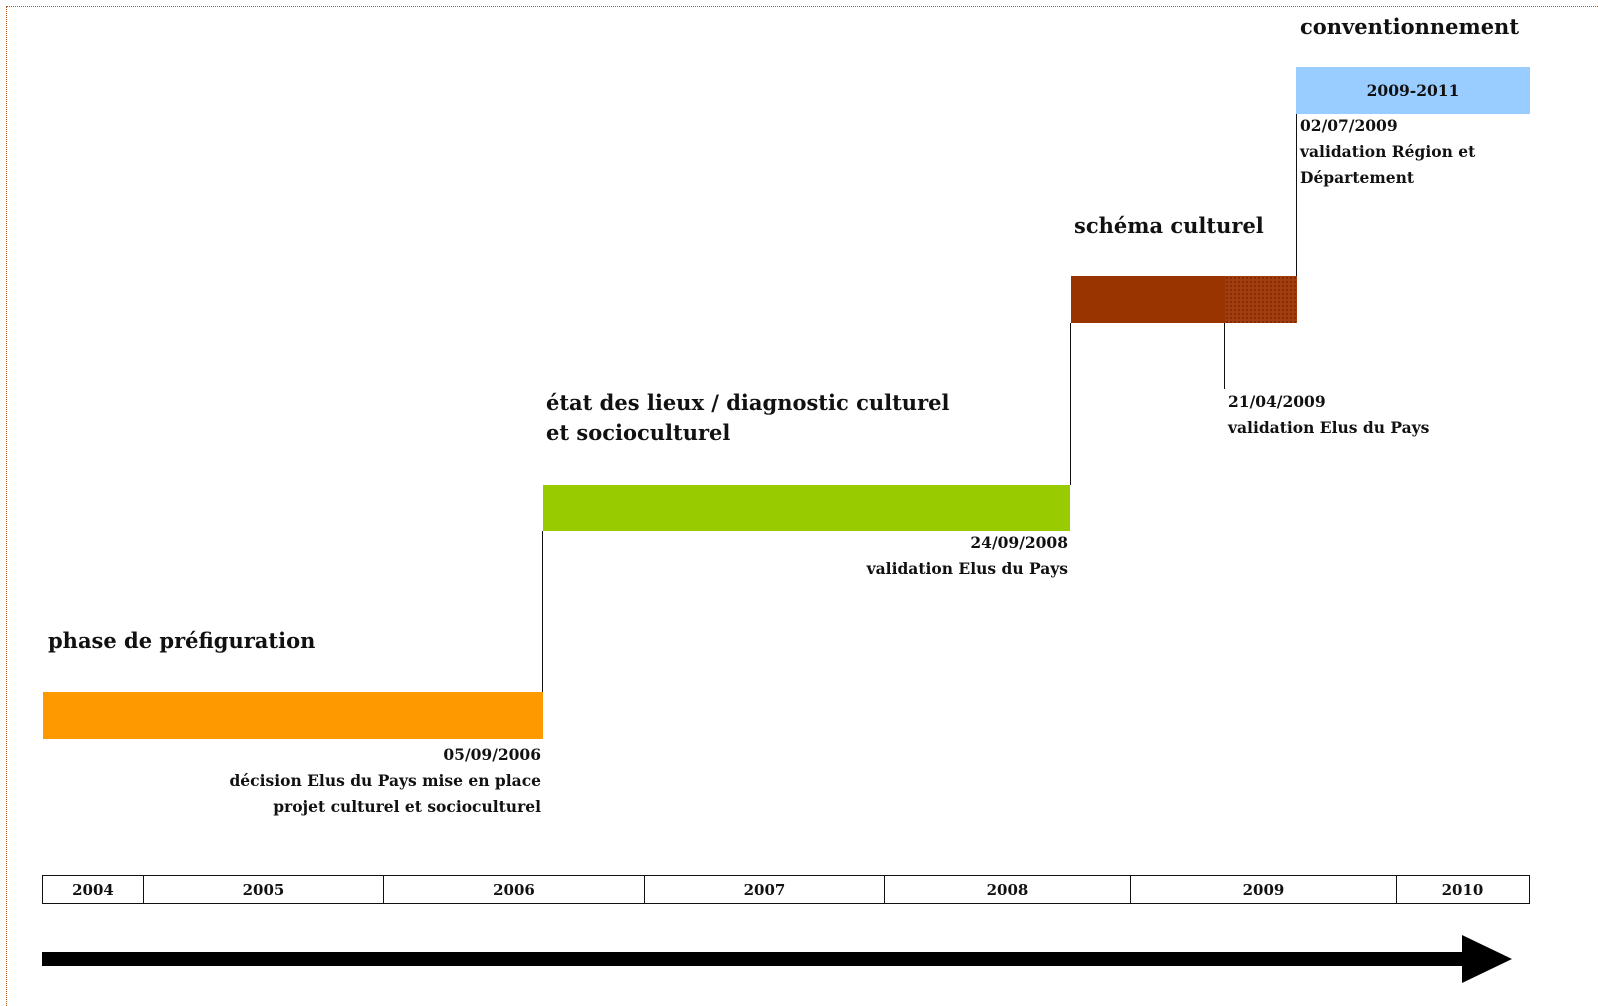 The height and width of the screenshot is (1006, 1598). What do you see at coordinates (914, 556) in the screenshot?
I see `milestone-2008: 24/09/2008 validation Elus du Pays` at bounding box center [914, 556].